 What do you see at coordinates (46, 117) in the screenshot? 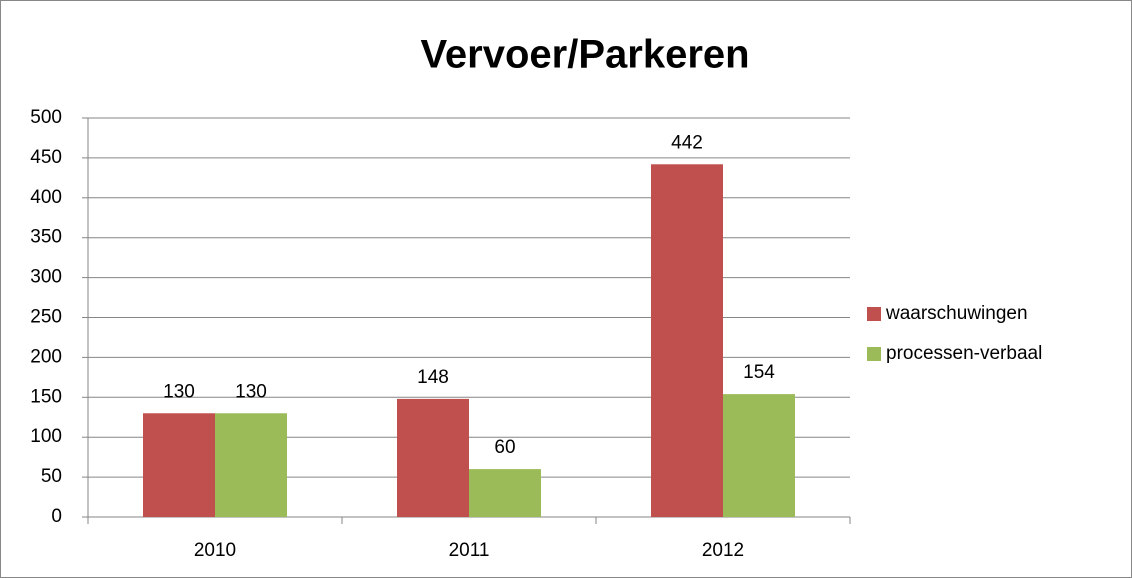
I see `y-tick-label: 500` at bounding box center [46, 117].